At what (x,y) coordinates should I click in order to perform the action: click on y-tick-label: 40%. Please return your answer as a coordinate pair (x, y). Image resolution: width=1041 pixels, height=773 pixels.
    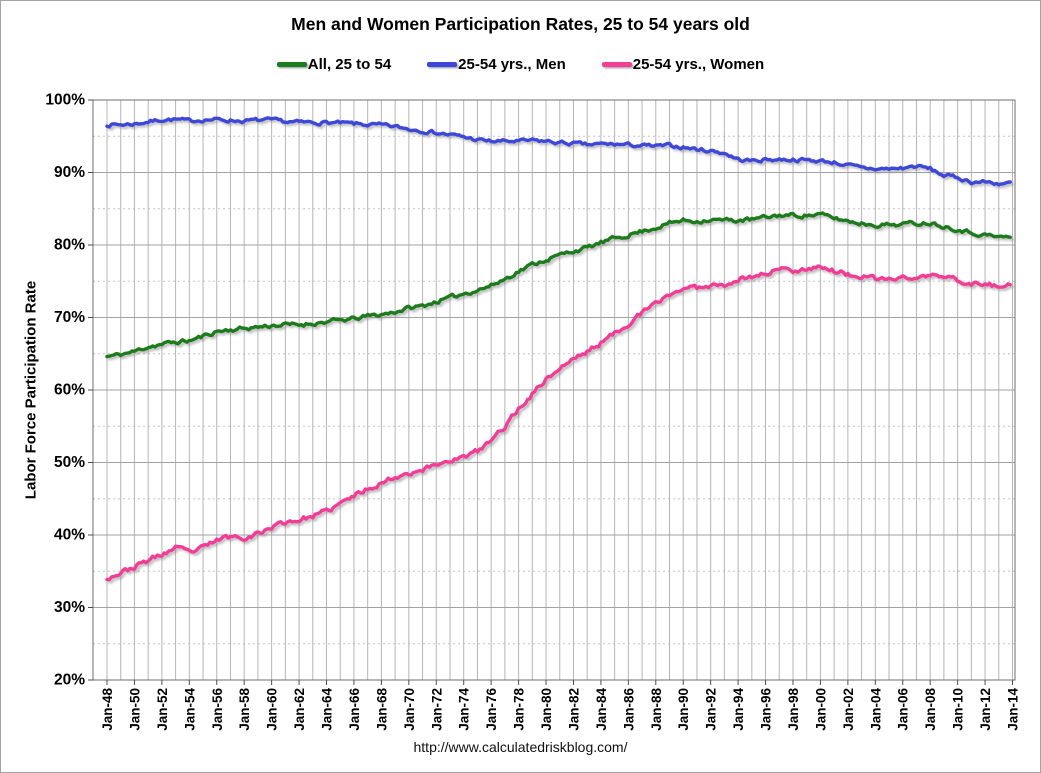
    Looking at the image, I should click on (69, 535).